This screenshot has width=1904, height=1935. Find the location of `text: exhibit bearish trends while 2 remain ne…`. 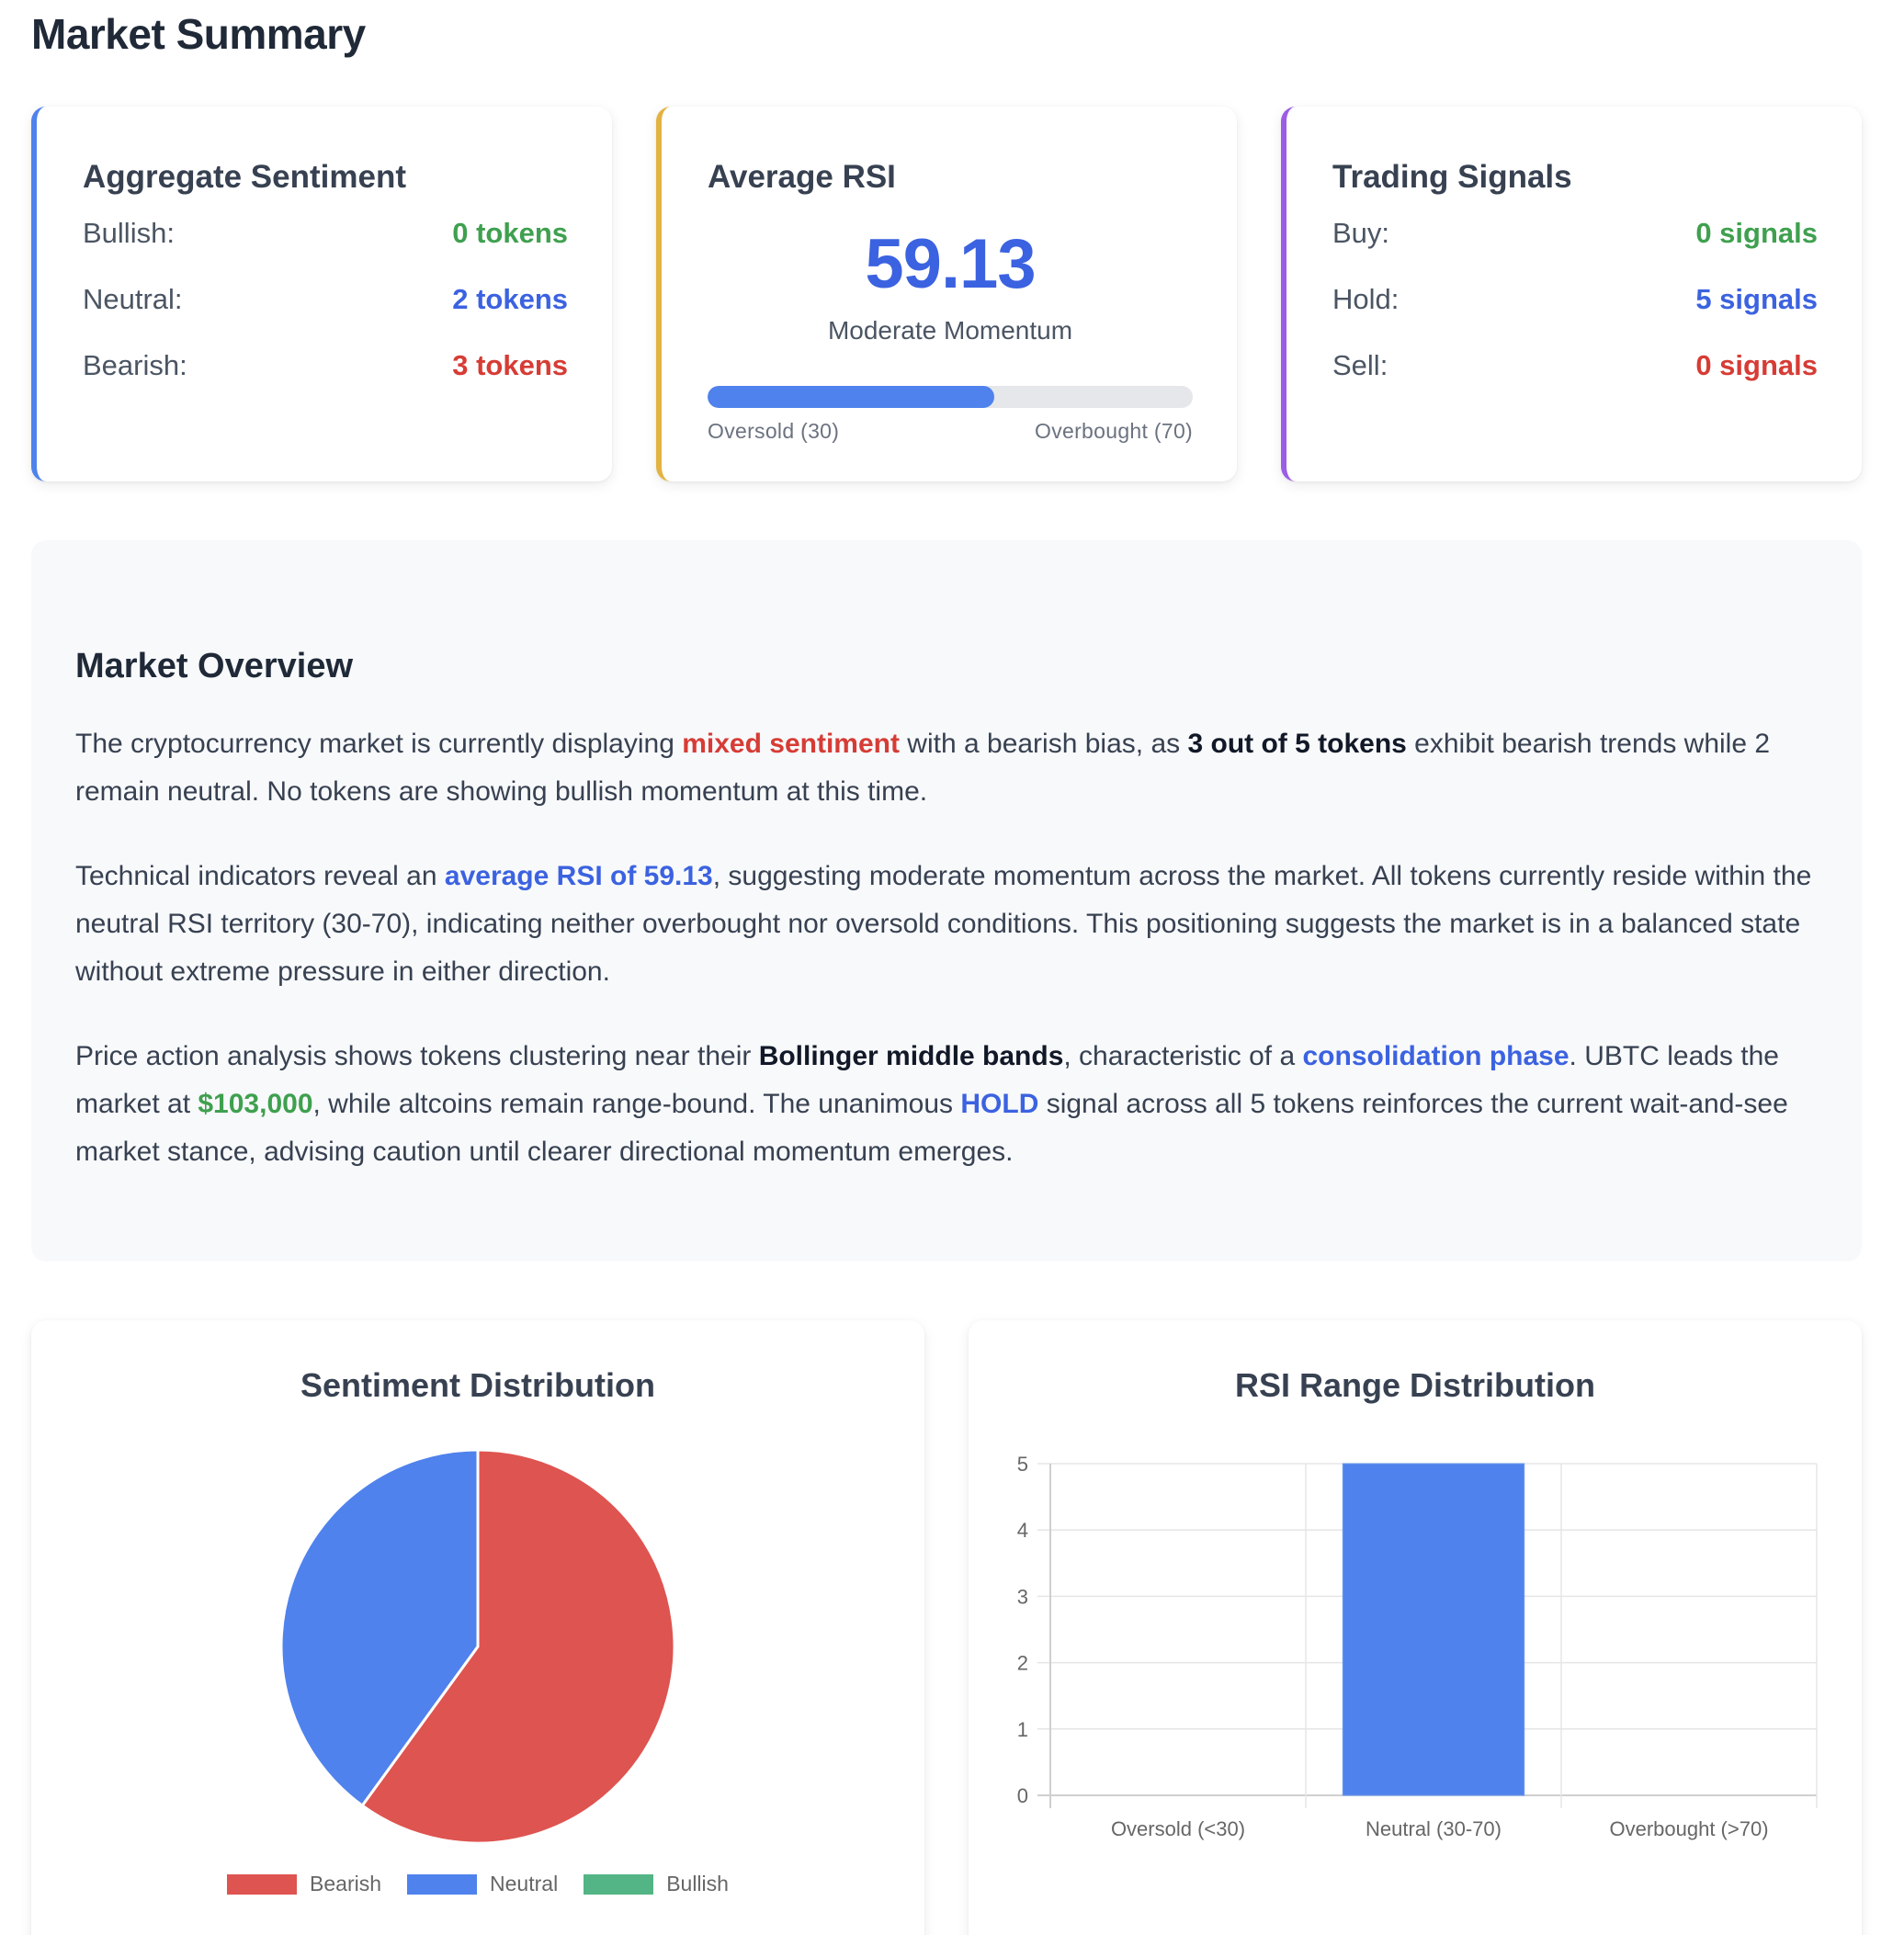

text: exhibit bearish trends while 2 remain ne… is located at coordinates (923, 768).